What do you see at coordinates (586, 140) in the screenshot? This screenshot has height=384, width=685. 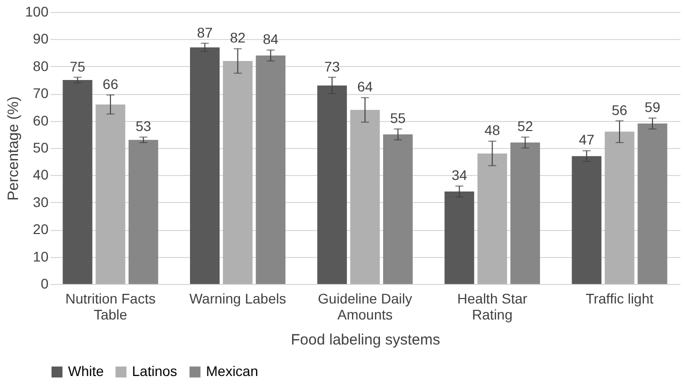 I see `data-label: 47` at bounding box center [586, 140].